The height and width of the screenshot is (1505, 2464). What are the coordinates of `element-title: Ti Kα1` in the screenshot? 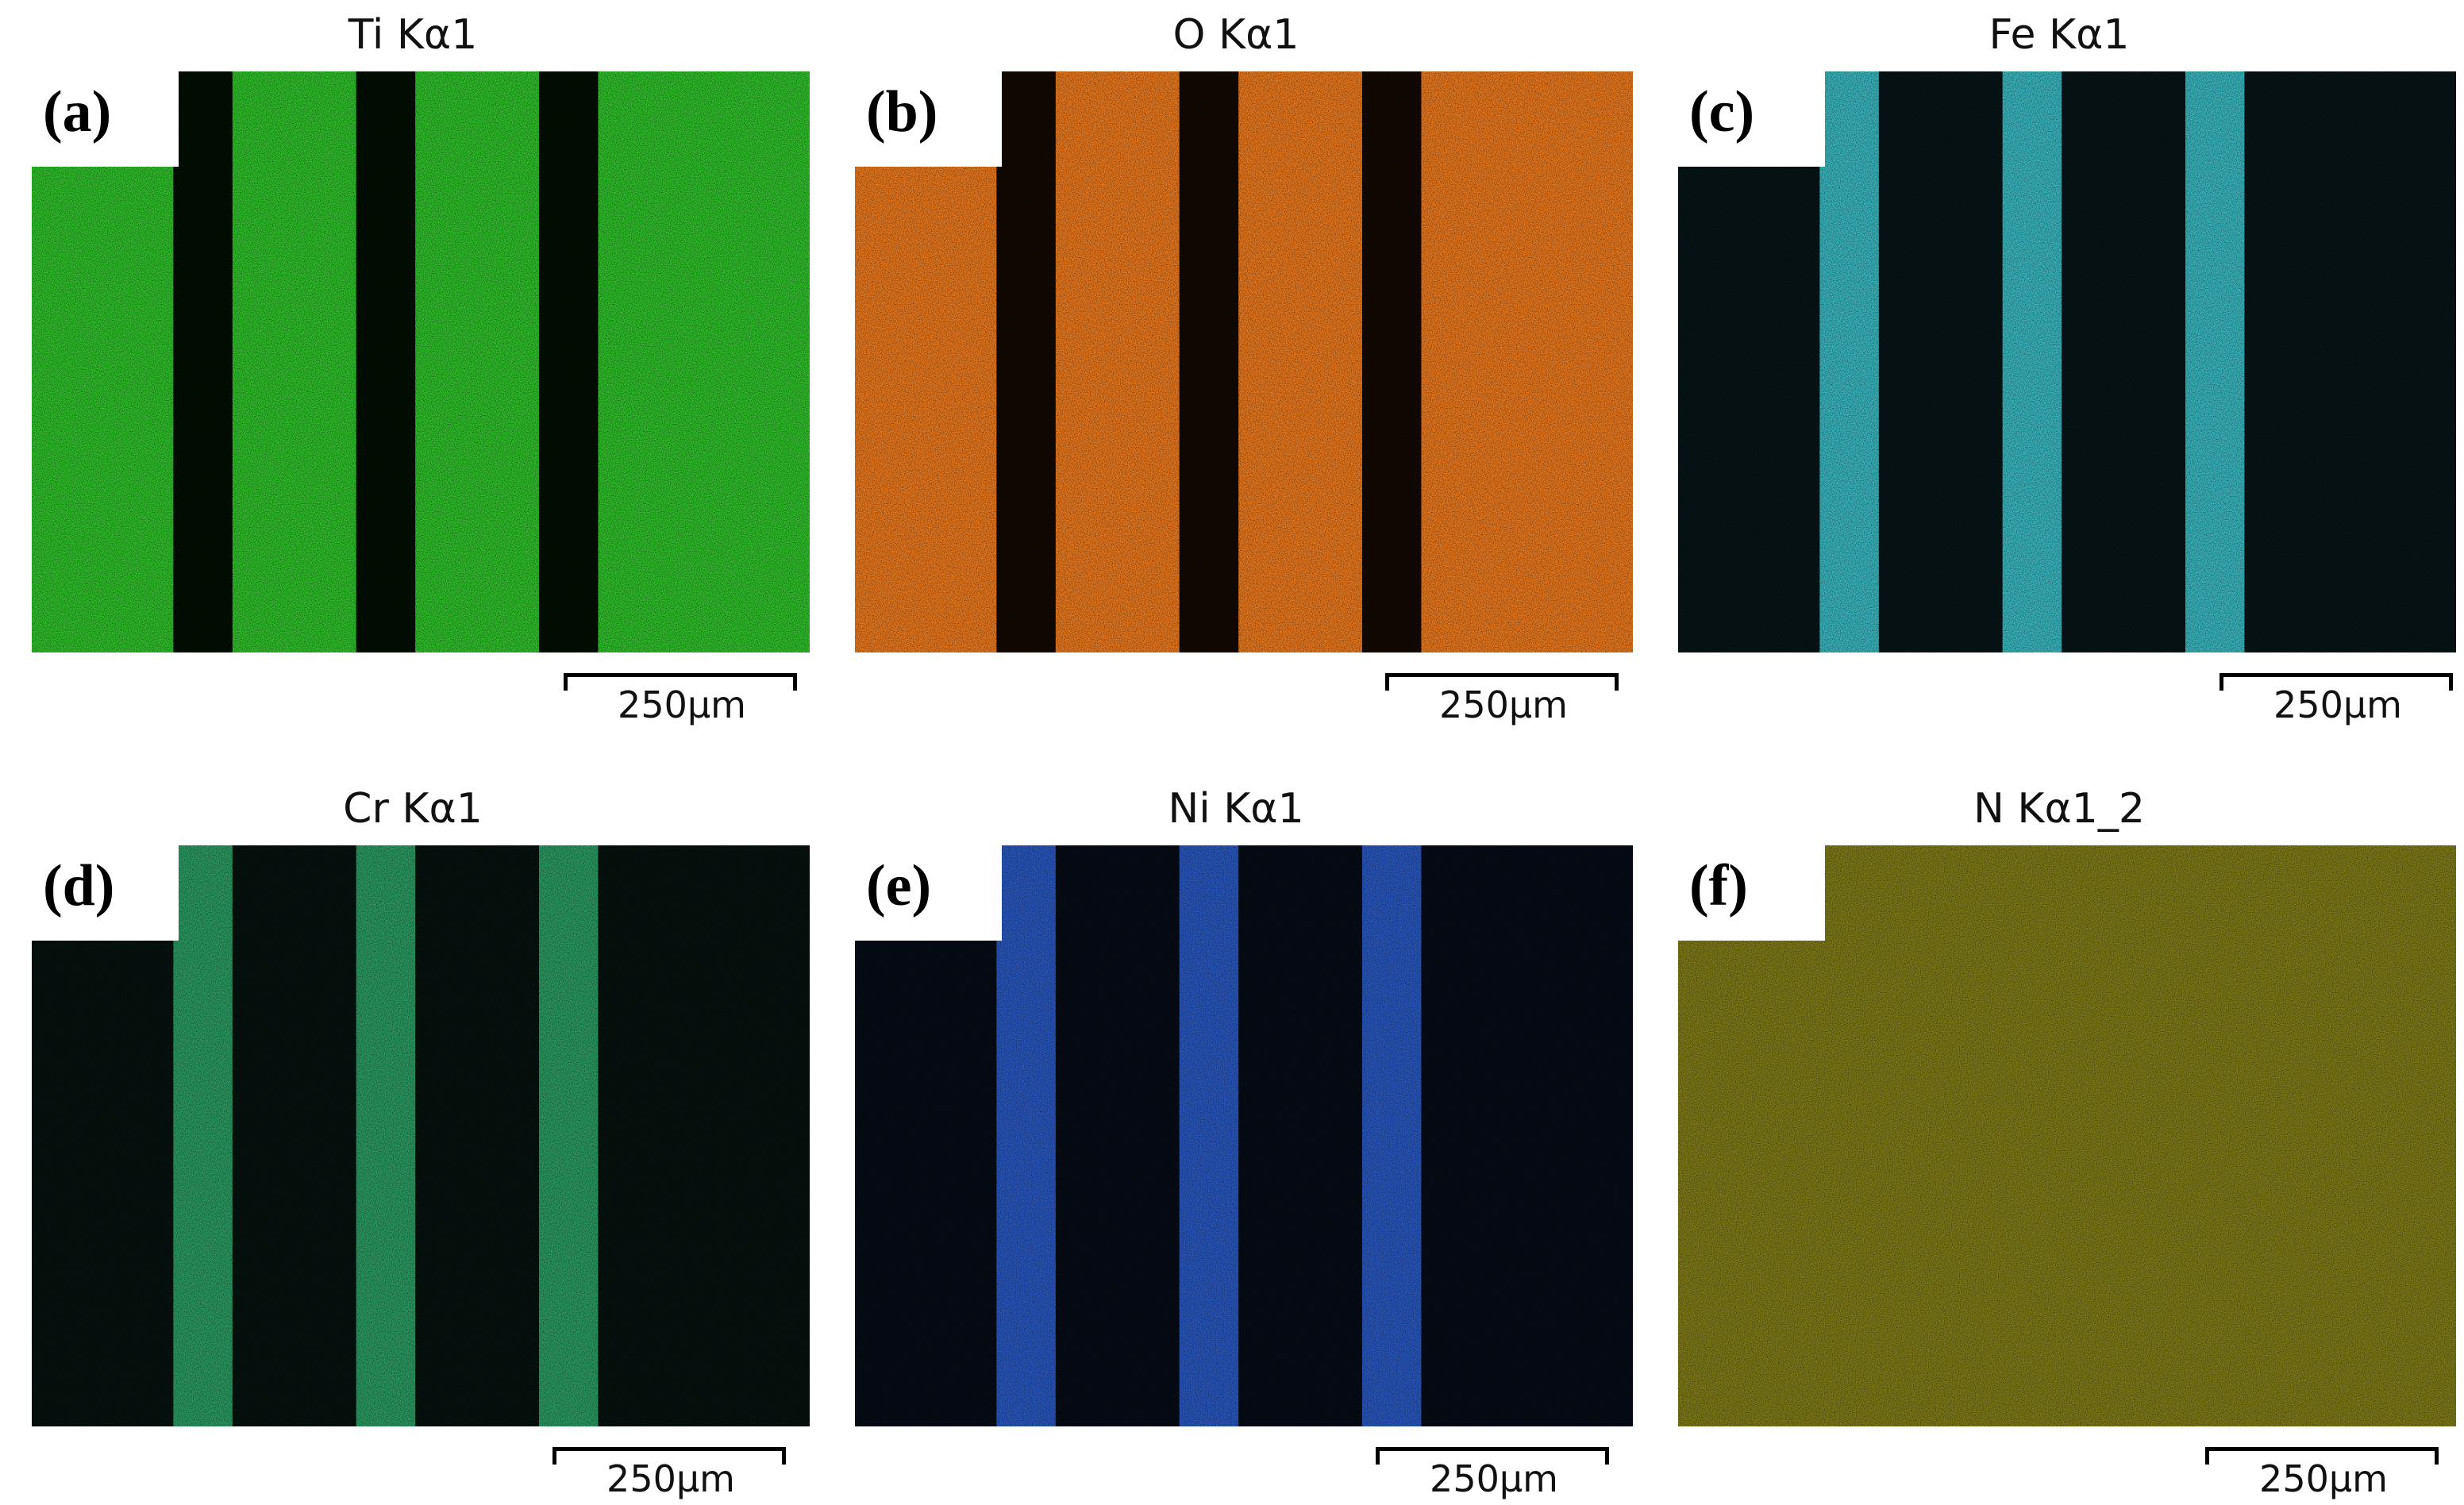 It's located at (413, 35).